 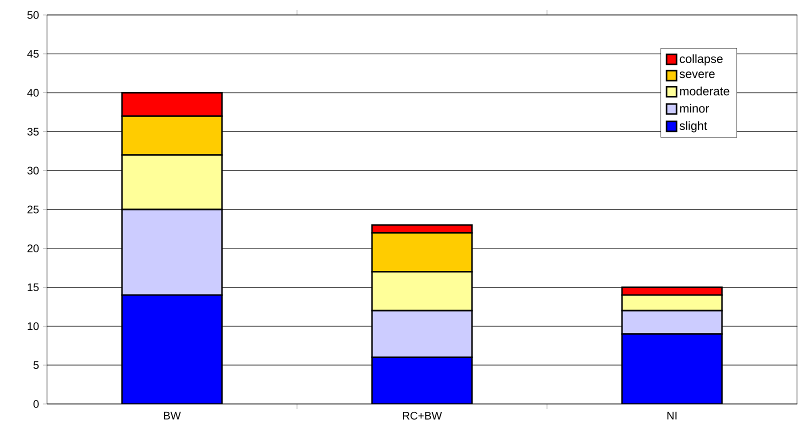 What do you see at coordinates (33, 132) in the screenshot?
I see `y-tick-label: 35` at bounding box center [33, 132].